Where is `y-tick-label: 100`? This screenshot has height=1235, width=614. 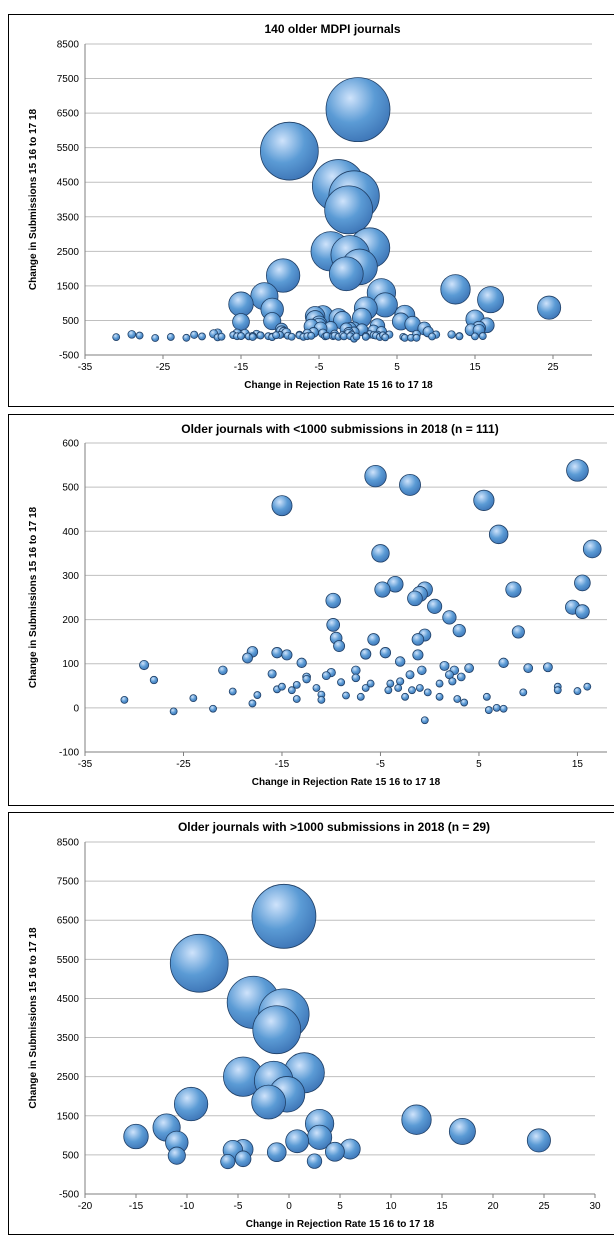 y-tick-label: 100 is located at coordinates (70, 664).